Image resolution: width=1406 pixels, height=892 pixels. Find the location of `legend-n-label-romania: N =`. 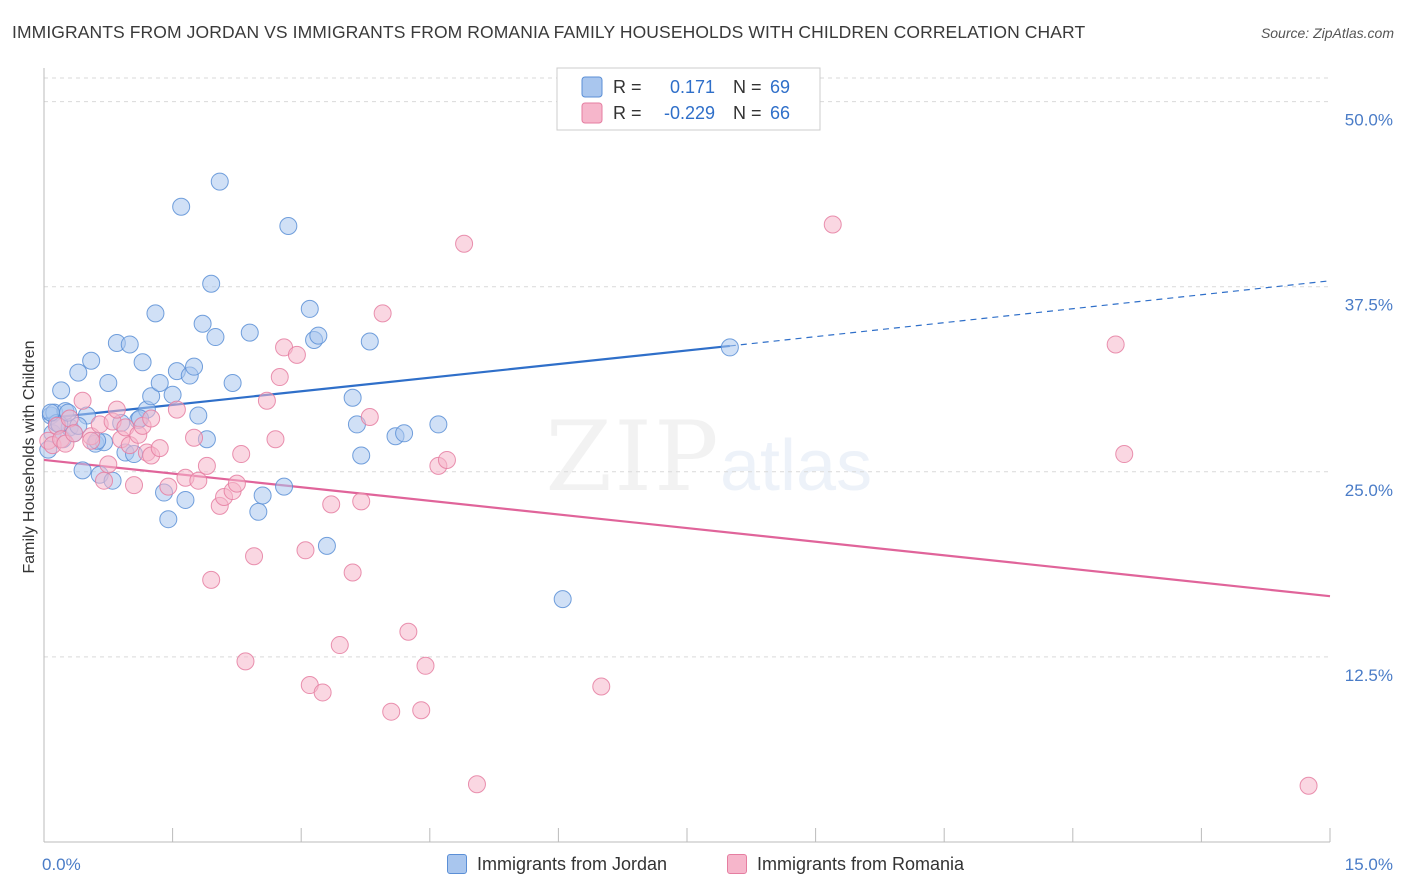

legend-n-label-romania: N = is located at coordinates (747, 113).